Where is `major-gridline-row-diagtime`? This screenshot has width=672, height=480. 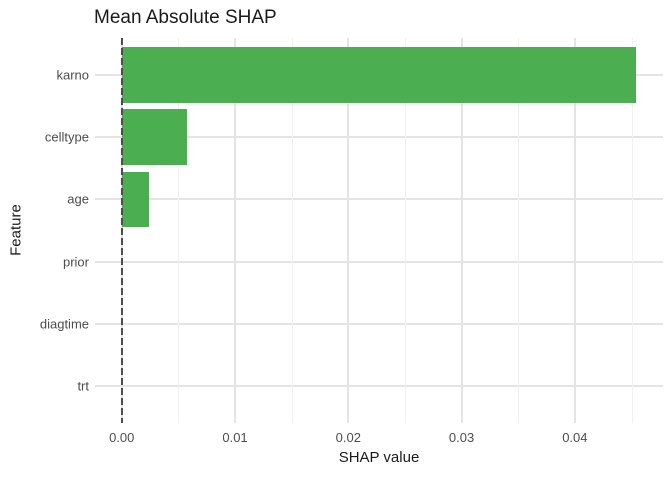
major-gridline-row-diagtime is located at coordinates (379, 323).